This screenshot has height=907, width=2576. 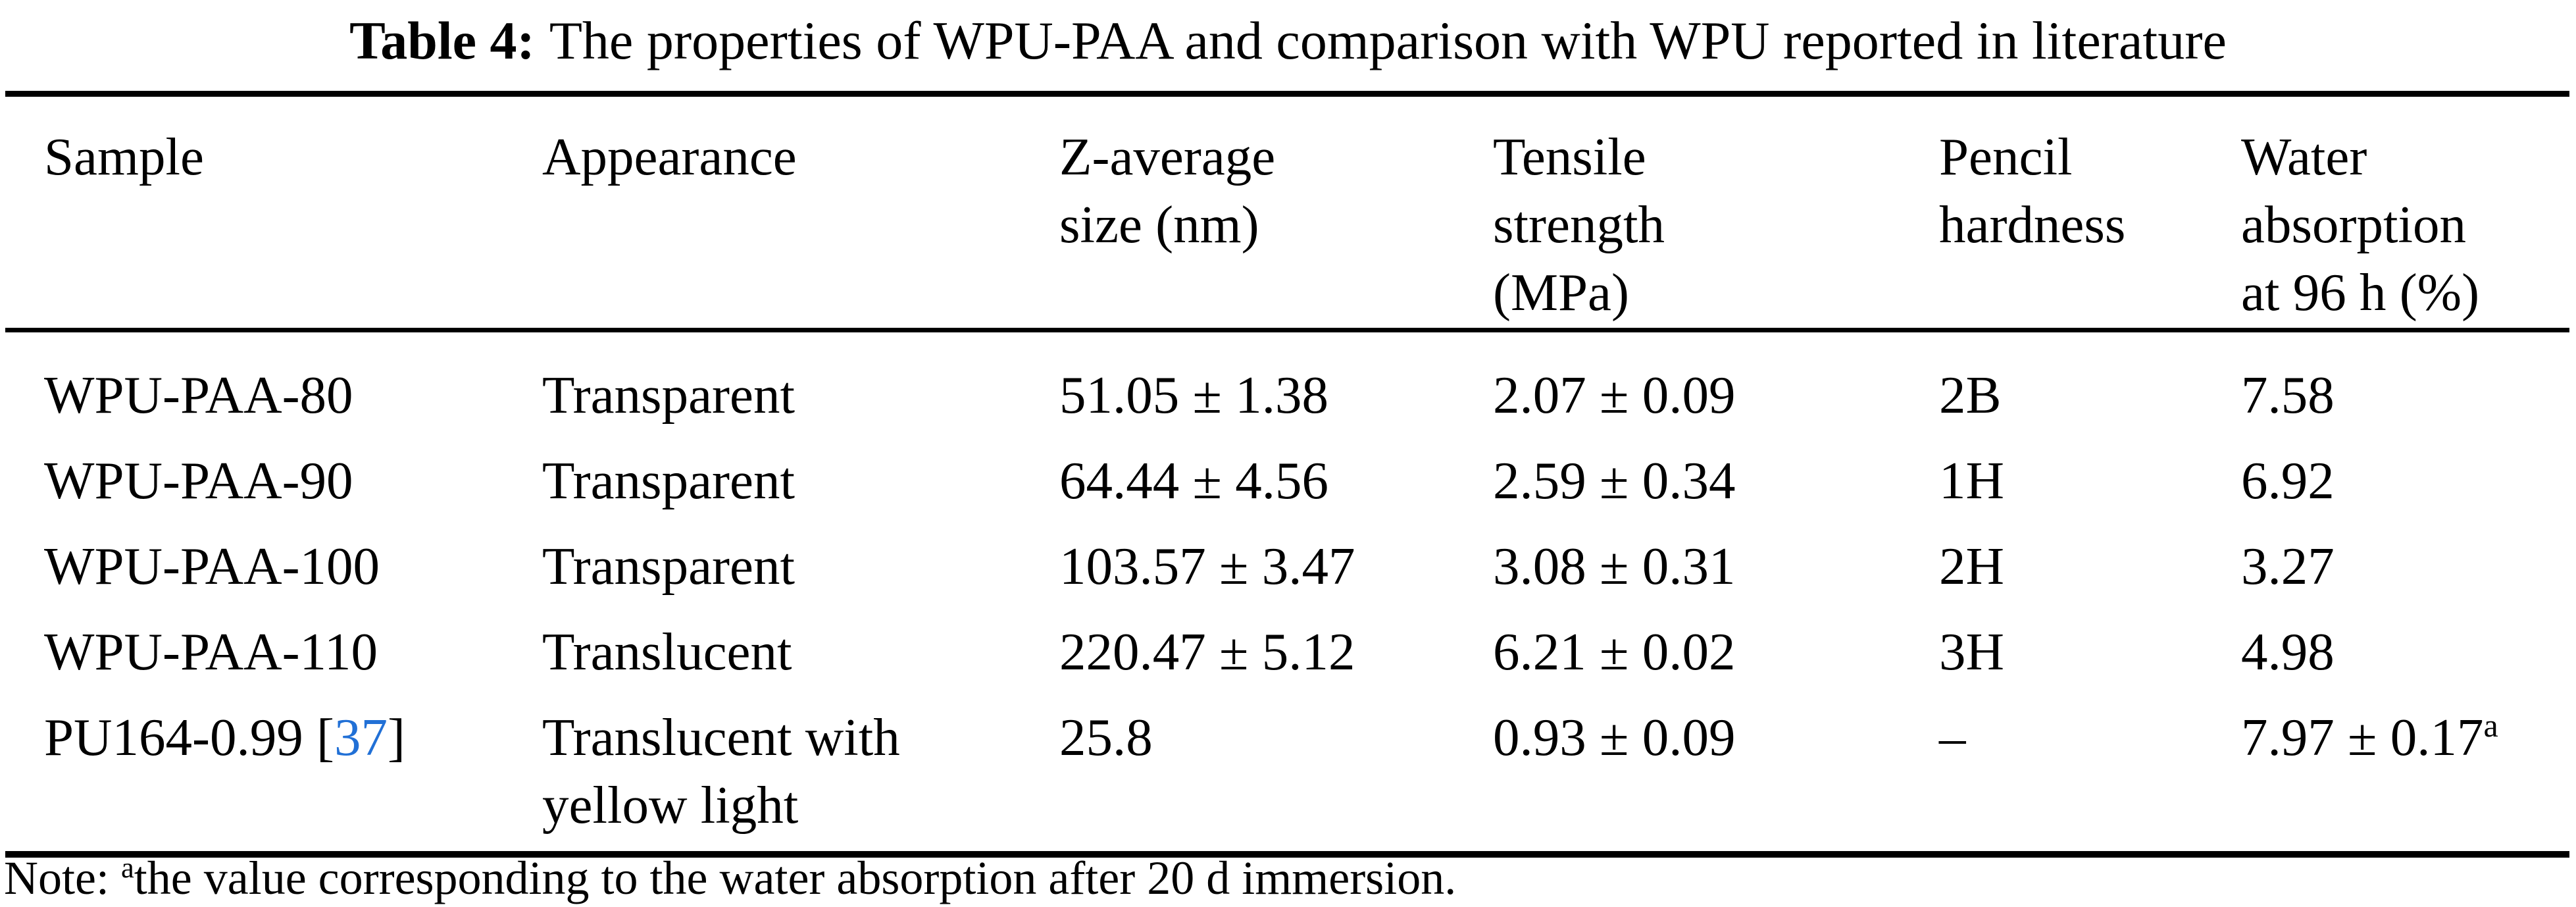 I want to click on cell-appearance: Translucent, so click(x=800, y=643).